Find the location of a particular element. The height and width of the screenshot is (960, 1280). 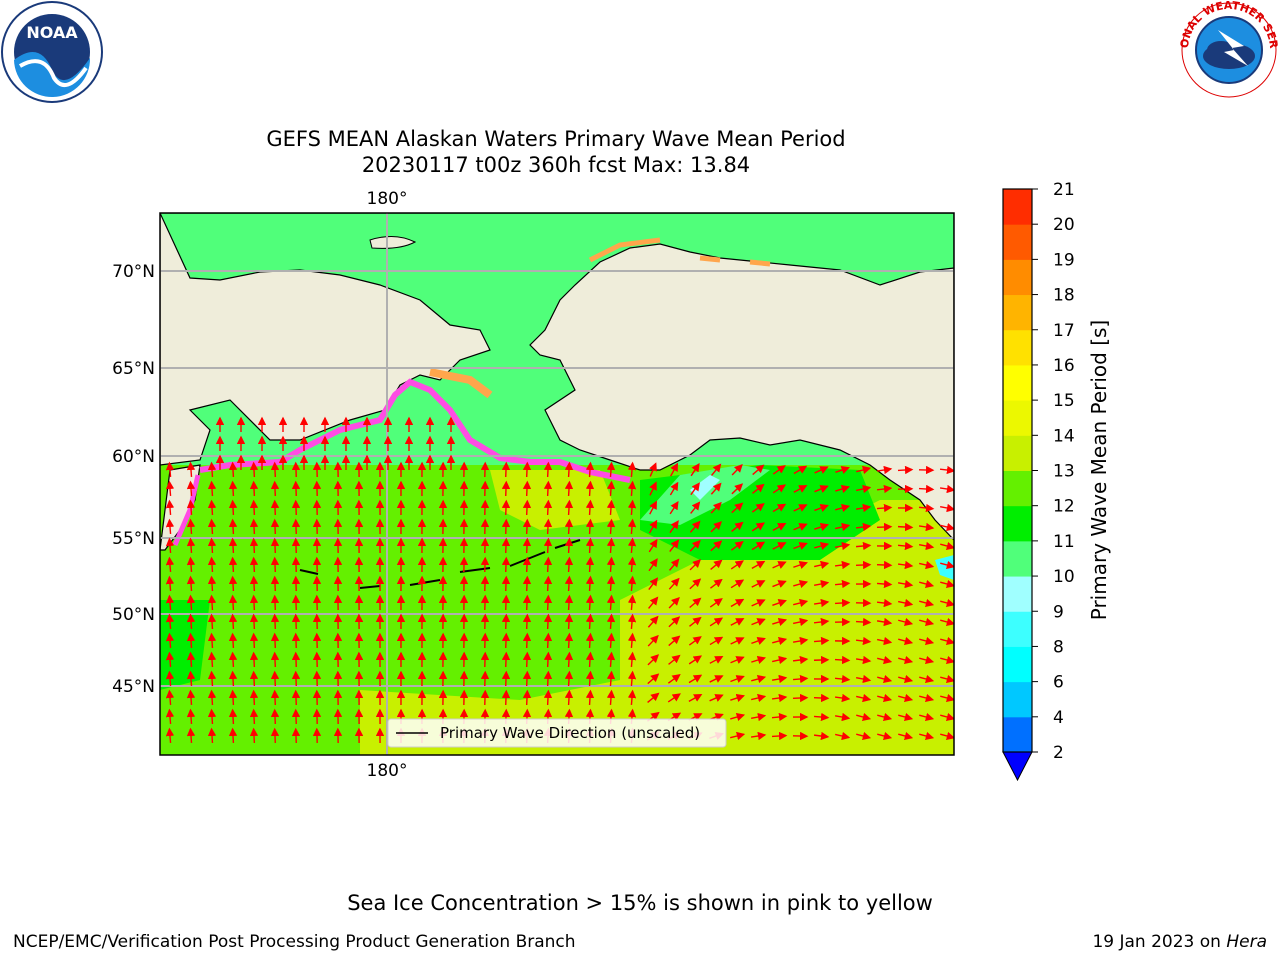

lat-label-60: 60°N is located at coordinates (133, 457).